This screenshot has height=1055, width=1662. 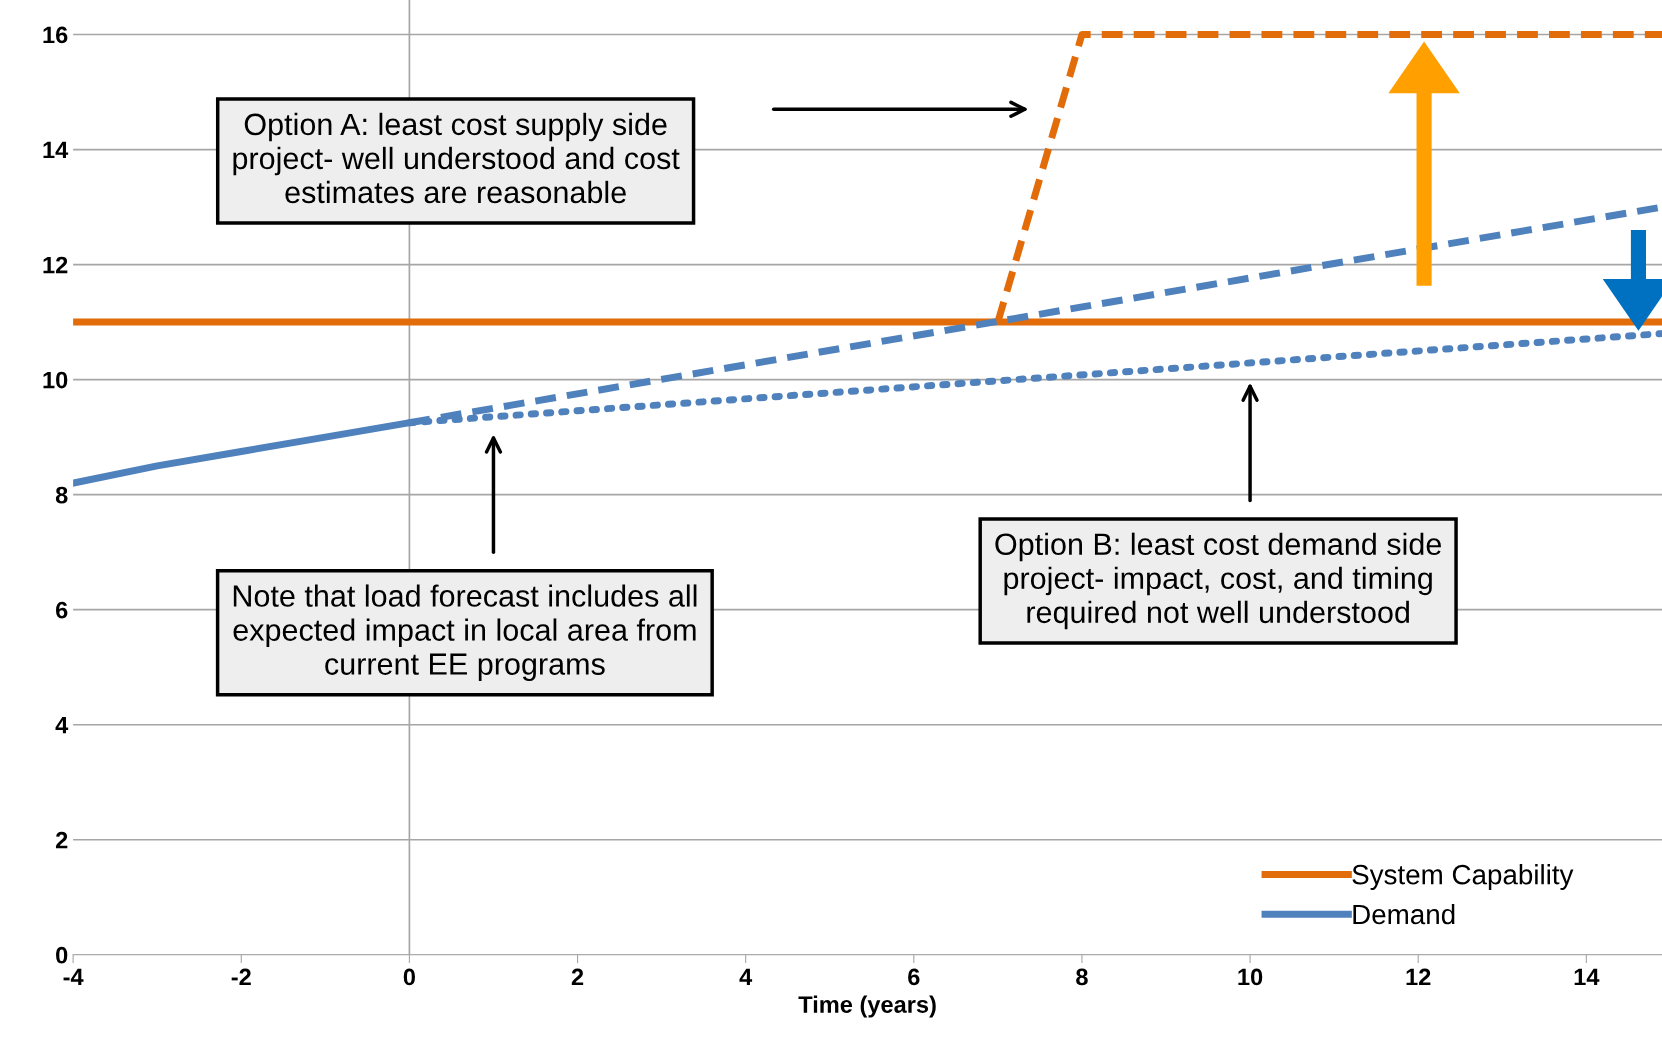 I want to click on y-tick-label: 10, so click(x=55, y=380).